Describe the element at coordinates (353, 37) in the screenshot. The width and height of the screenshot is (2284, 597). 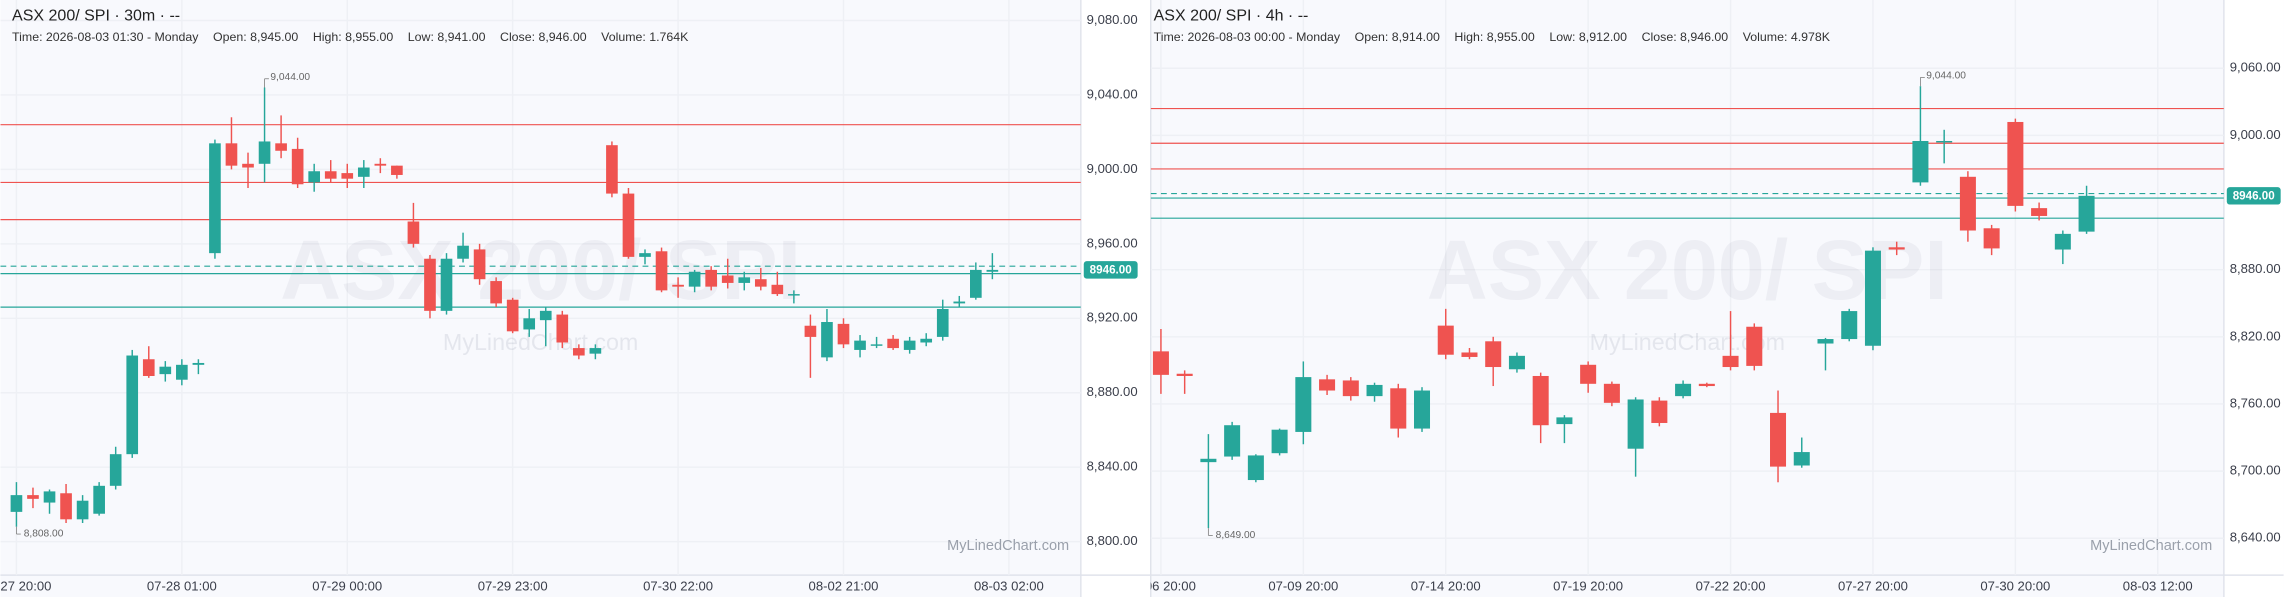
I see `info-field: High: 8,955.00` at that location.